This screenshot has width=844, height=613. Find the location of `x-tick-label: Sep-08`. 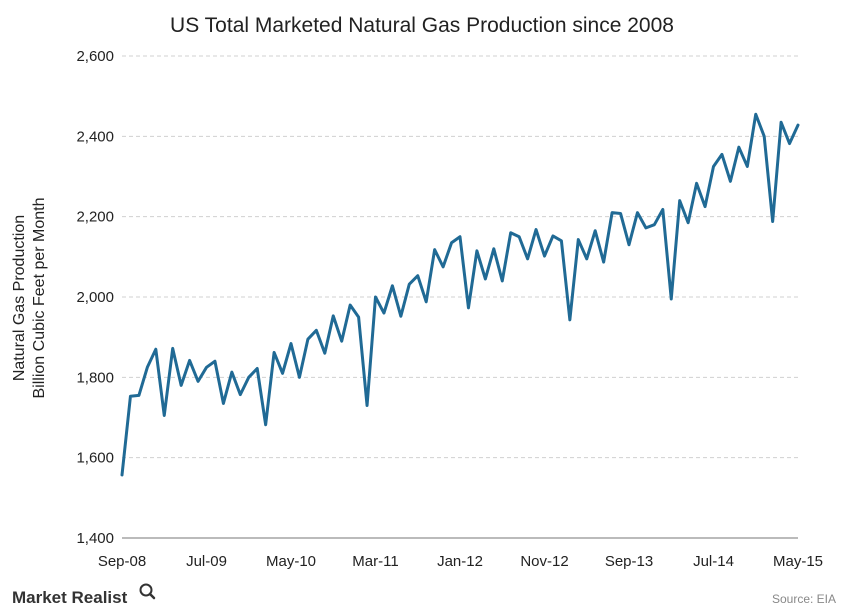

x-tick-label: Sep-08 is located at coordinates (122, 561).